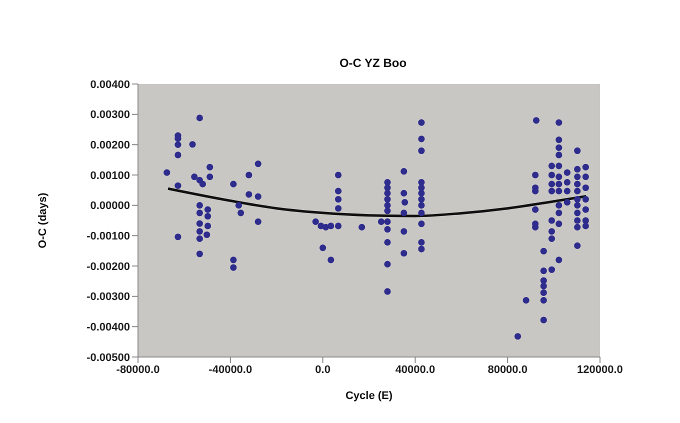  What do you see at coordinates (230, 370) in the screenshot?
I see `x-tick-label: -40000.0` at bounding box center [230, 370].